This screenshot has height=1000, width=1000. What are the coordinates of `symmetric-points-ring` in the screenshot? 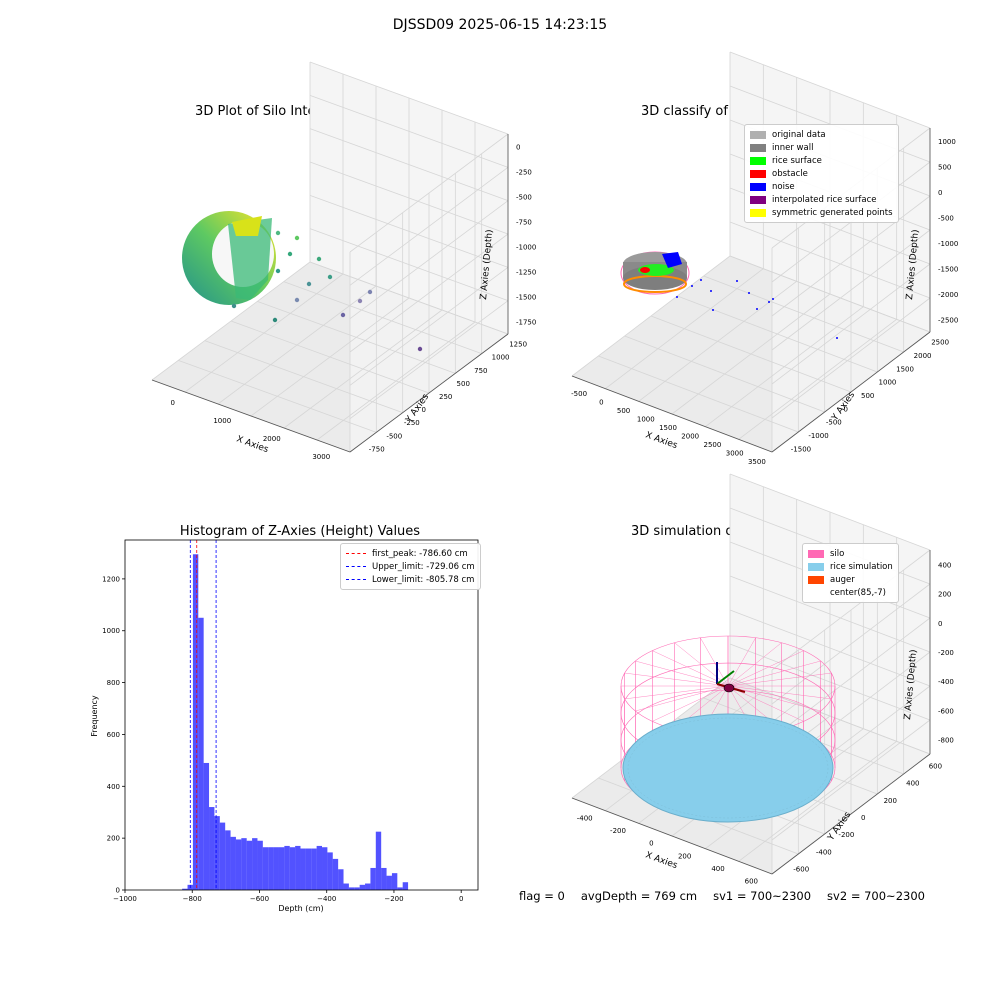 It's located at (655, 284).